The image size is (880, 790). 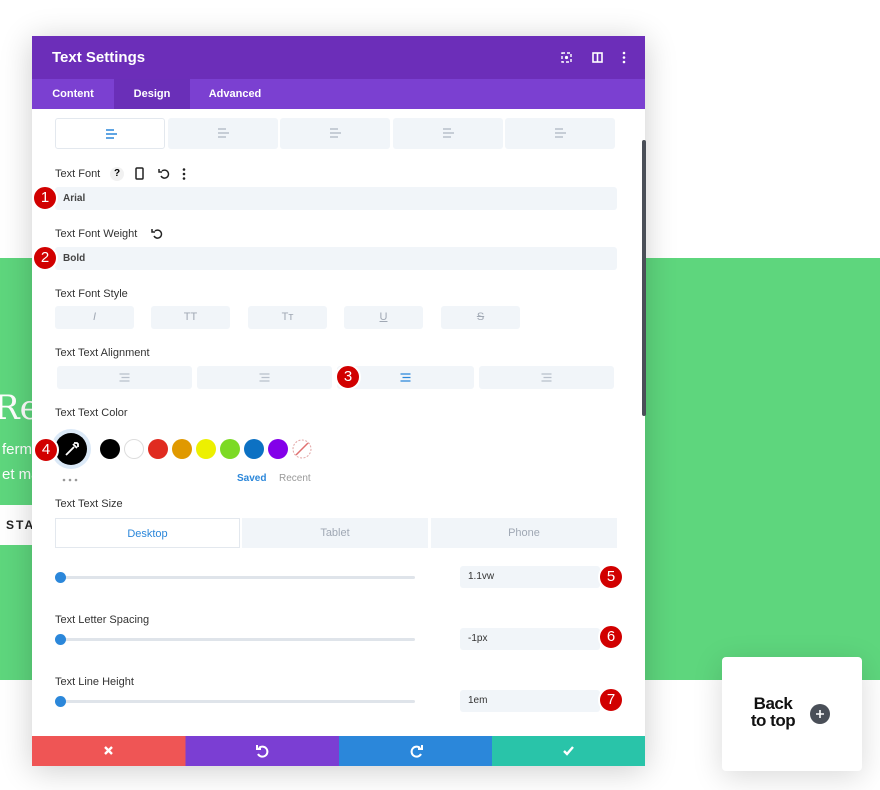 What do you see at coordinates (530, 577) in the screenshot?
I see `value-input: 1.1vw` at bounding box center [530, 577].